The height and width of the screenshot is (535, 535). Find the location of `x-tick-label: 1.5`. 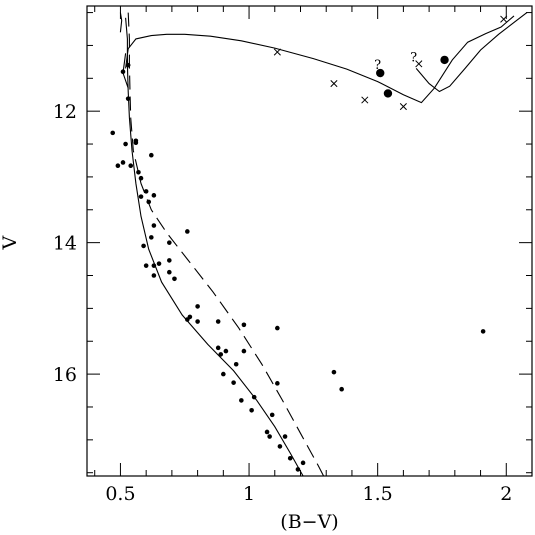

x-tick-label: 1.5 is located at coordinates (378, 494).